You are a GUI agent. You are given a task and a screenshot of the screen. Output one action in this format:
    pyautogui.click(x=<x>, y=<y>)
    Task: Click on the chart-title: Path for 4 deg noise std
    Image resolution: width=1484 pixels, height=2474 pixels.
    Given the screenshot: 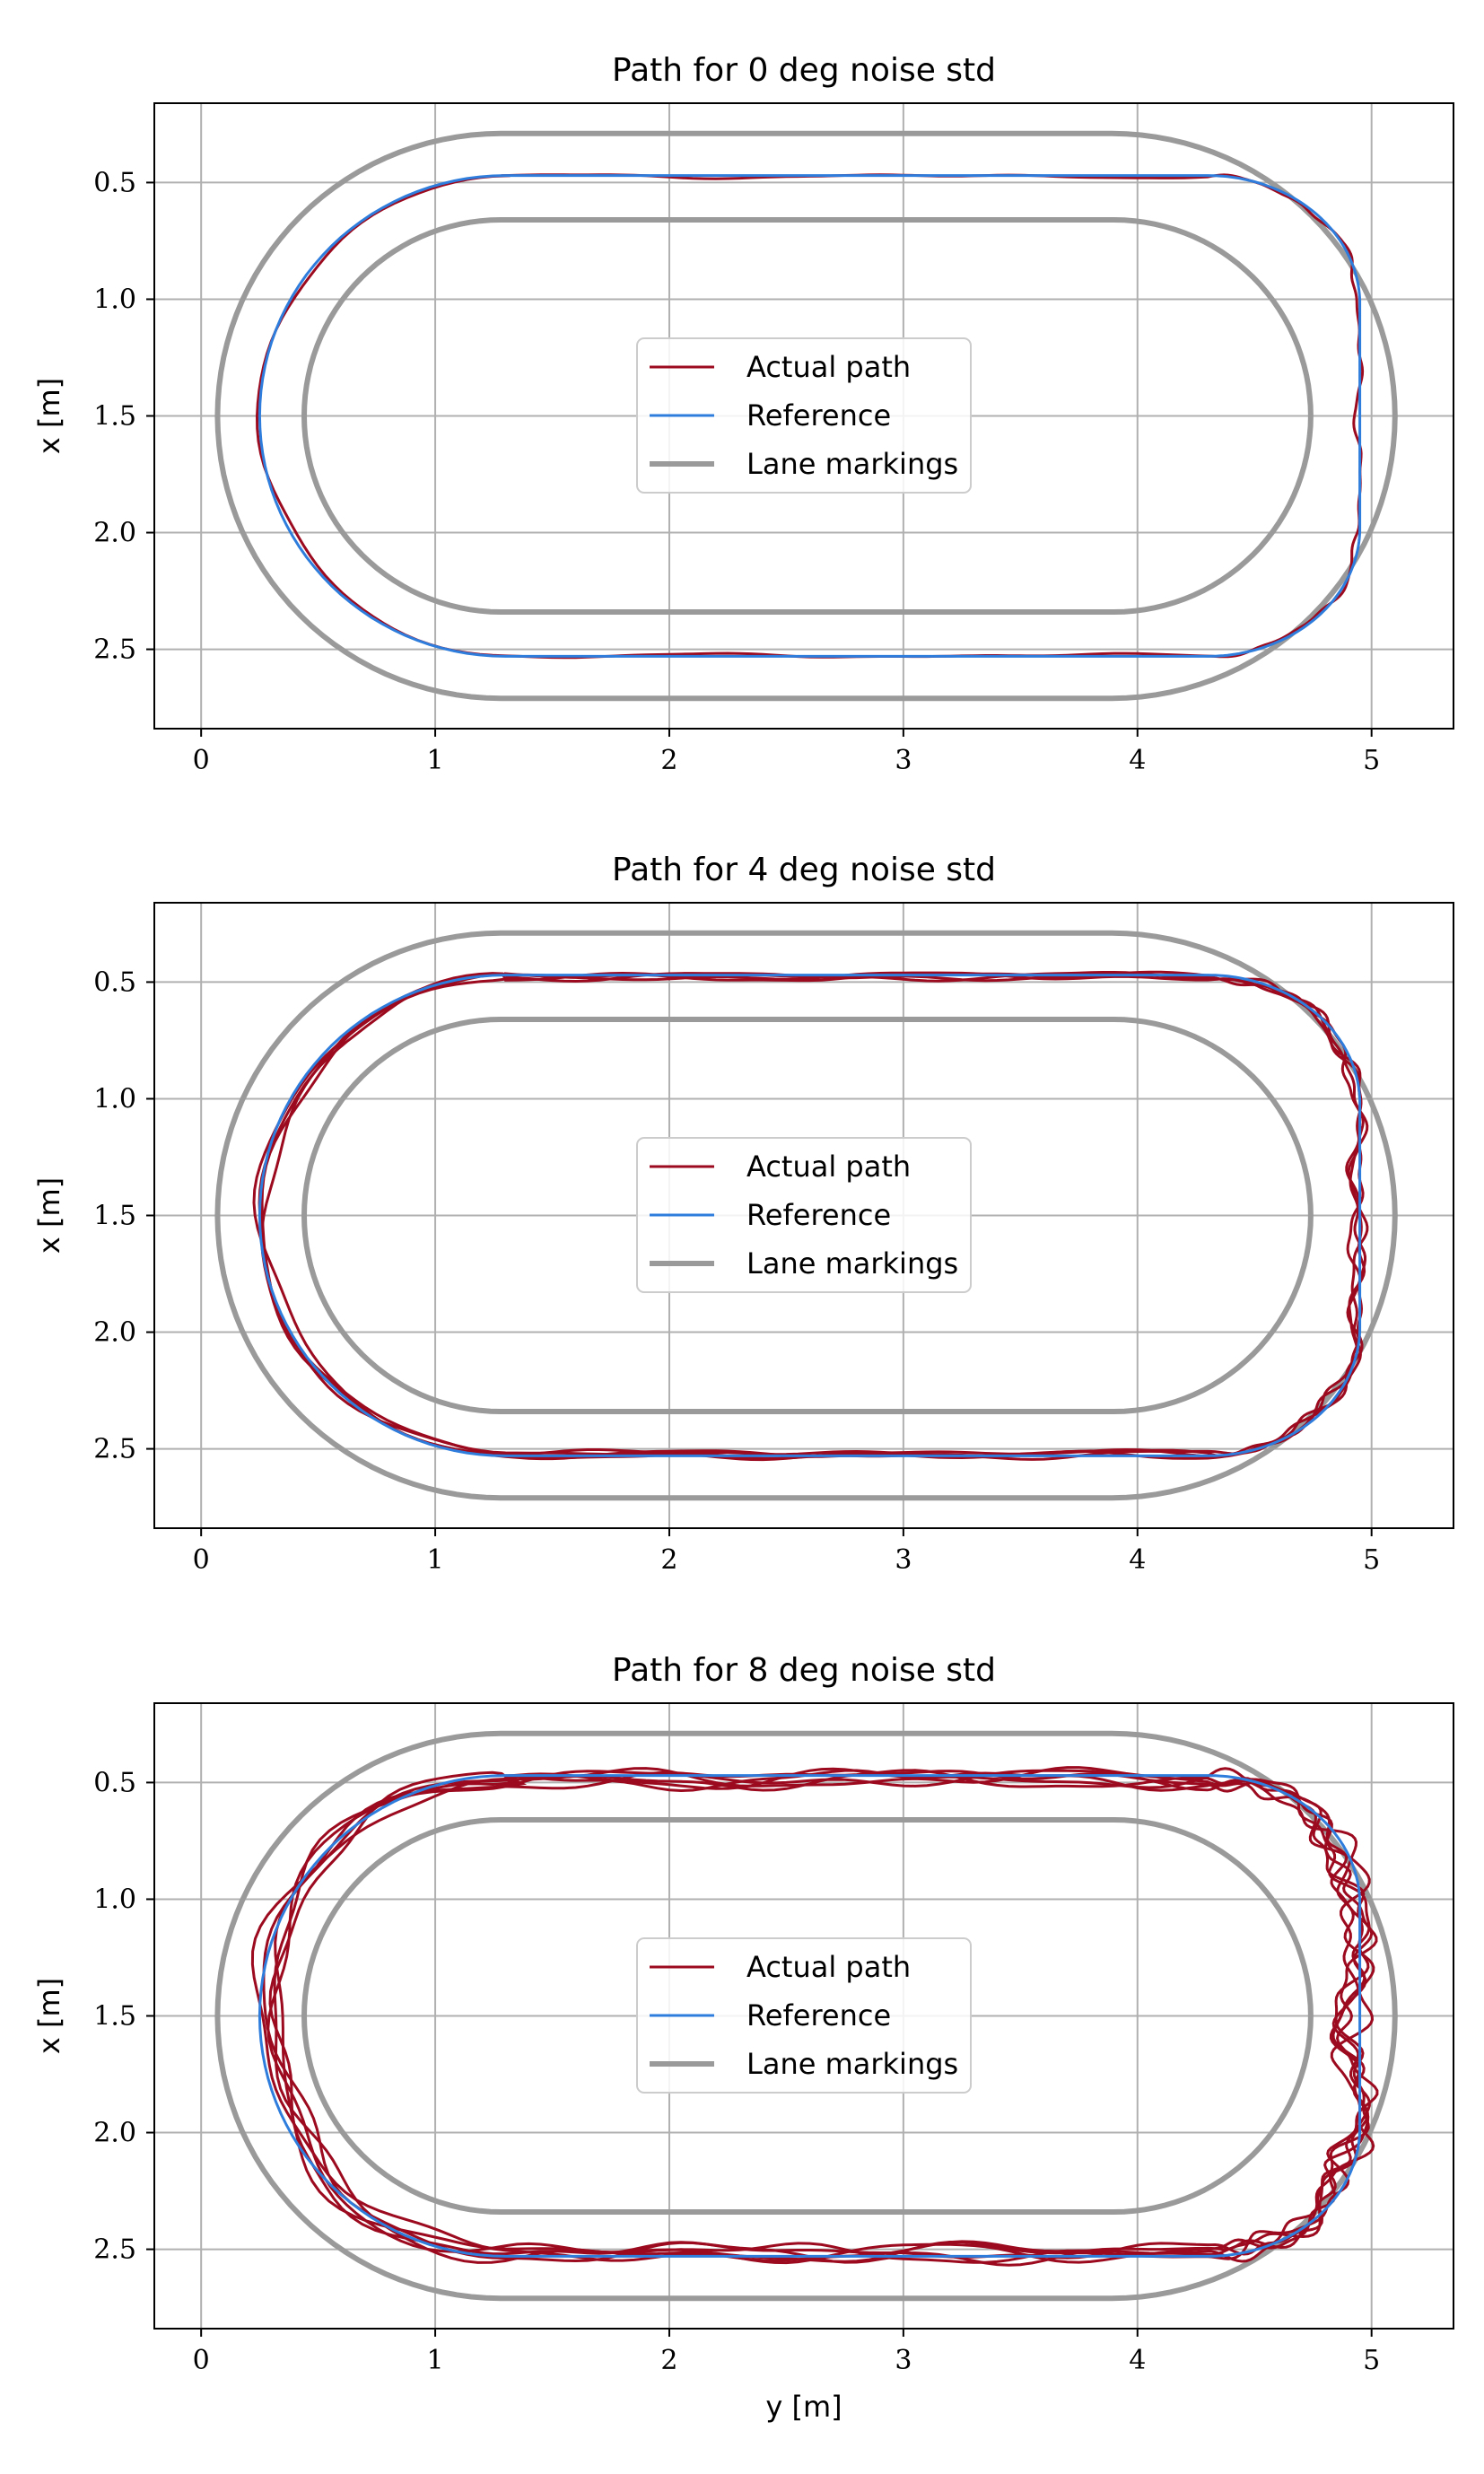 What is the action you would take?
    pyautogui.click(x=804, y=870)
    